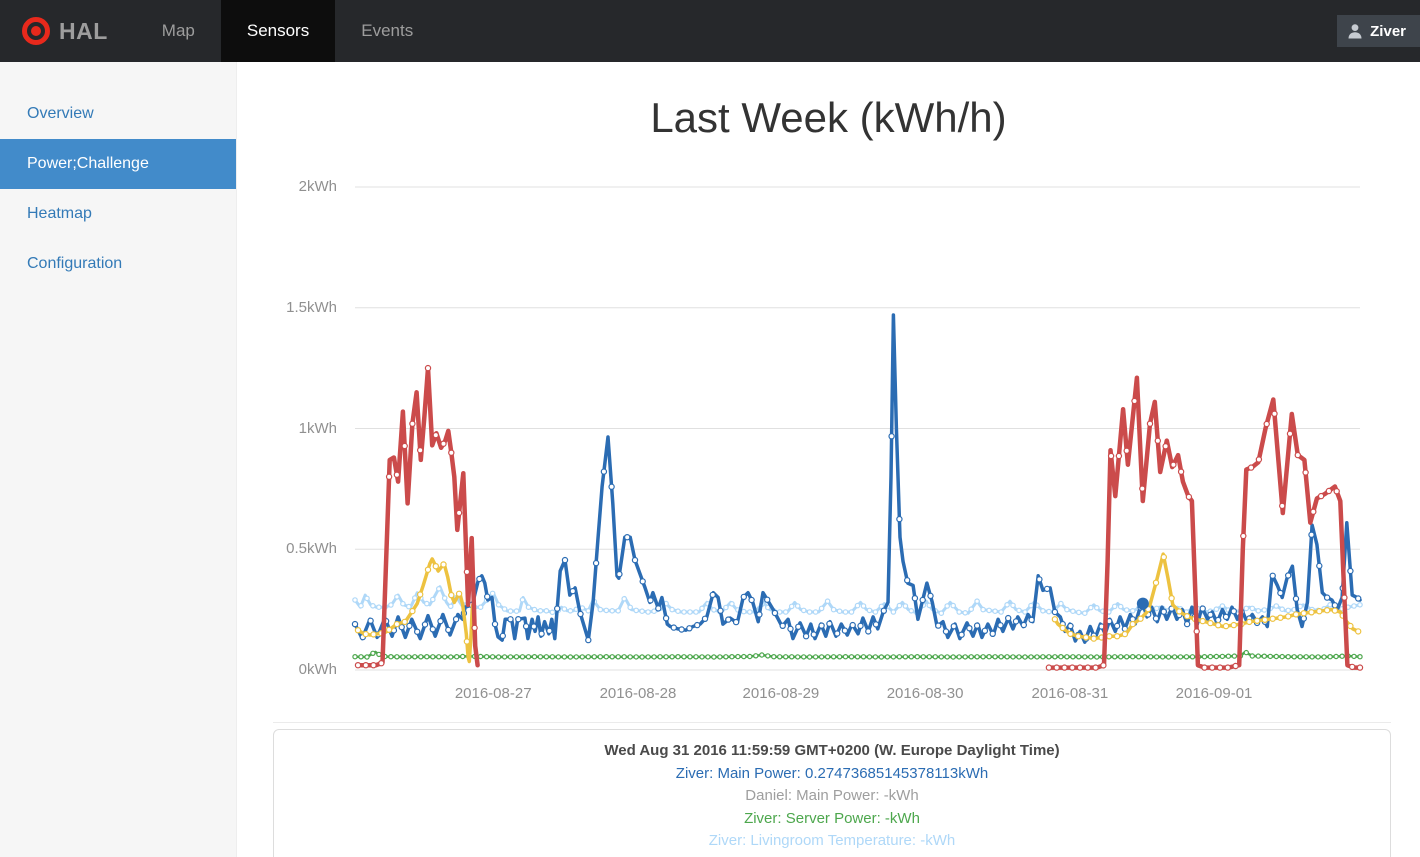  Describe the element at coordinates (781, 693) in the screenshot. I see `x-axis-label-2016-08-29: 2016-08-29` at that location.